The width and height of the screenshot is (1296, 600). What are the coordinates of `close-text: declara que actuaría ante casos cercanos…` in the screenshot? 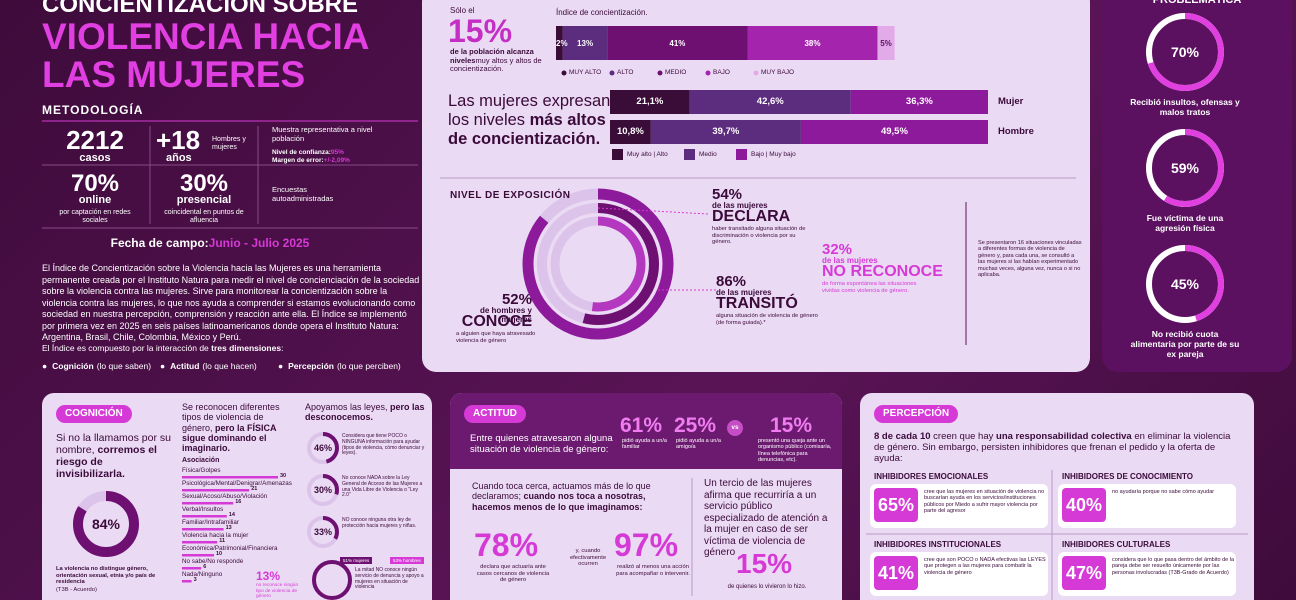 It's located at (513, 574).